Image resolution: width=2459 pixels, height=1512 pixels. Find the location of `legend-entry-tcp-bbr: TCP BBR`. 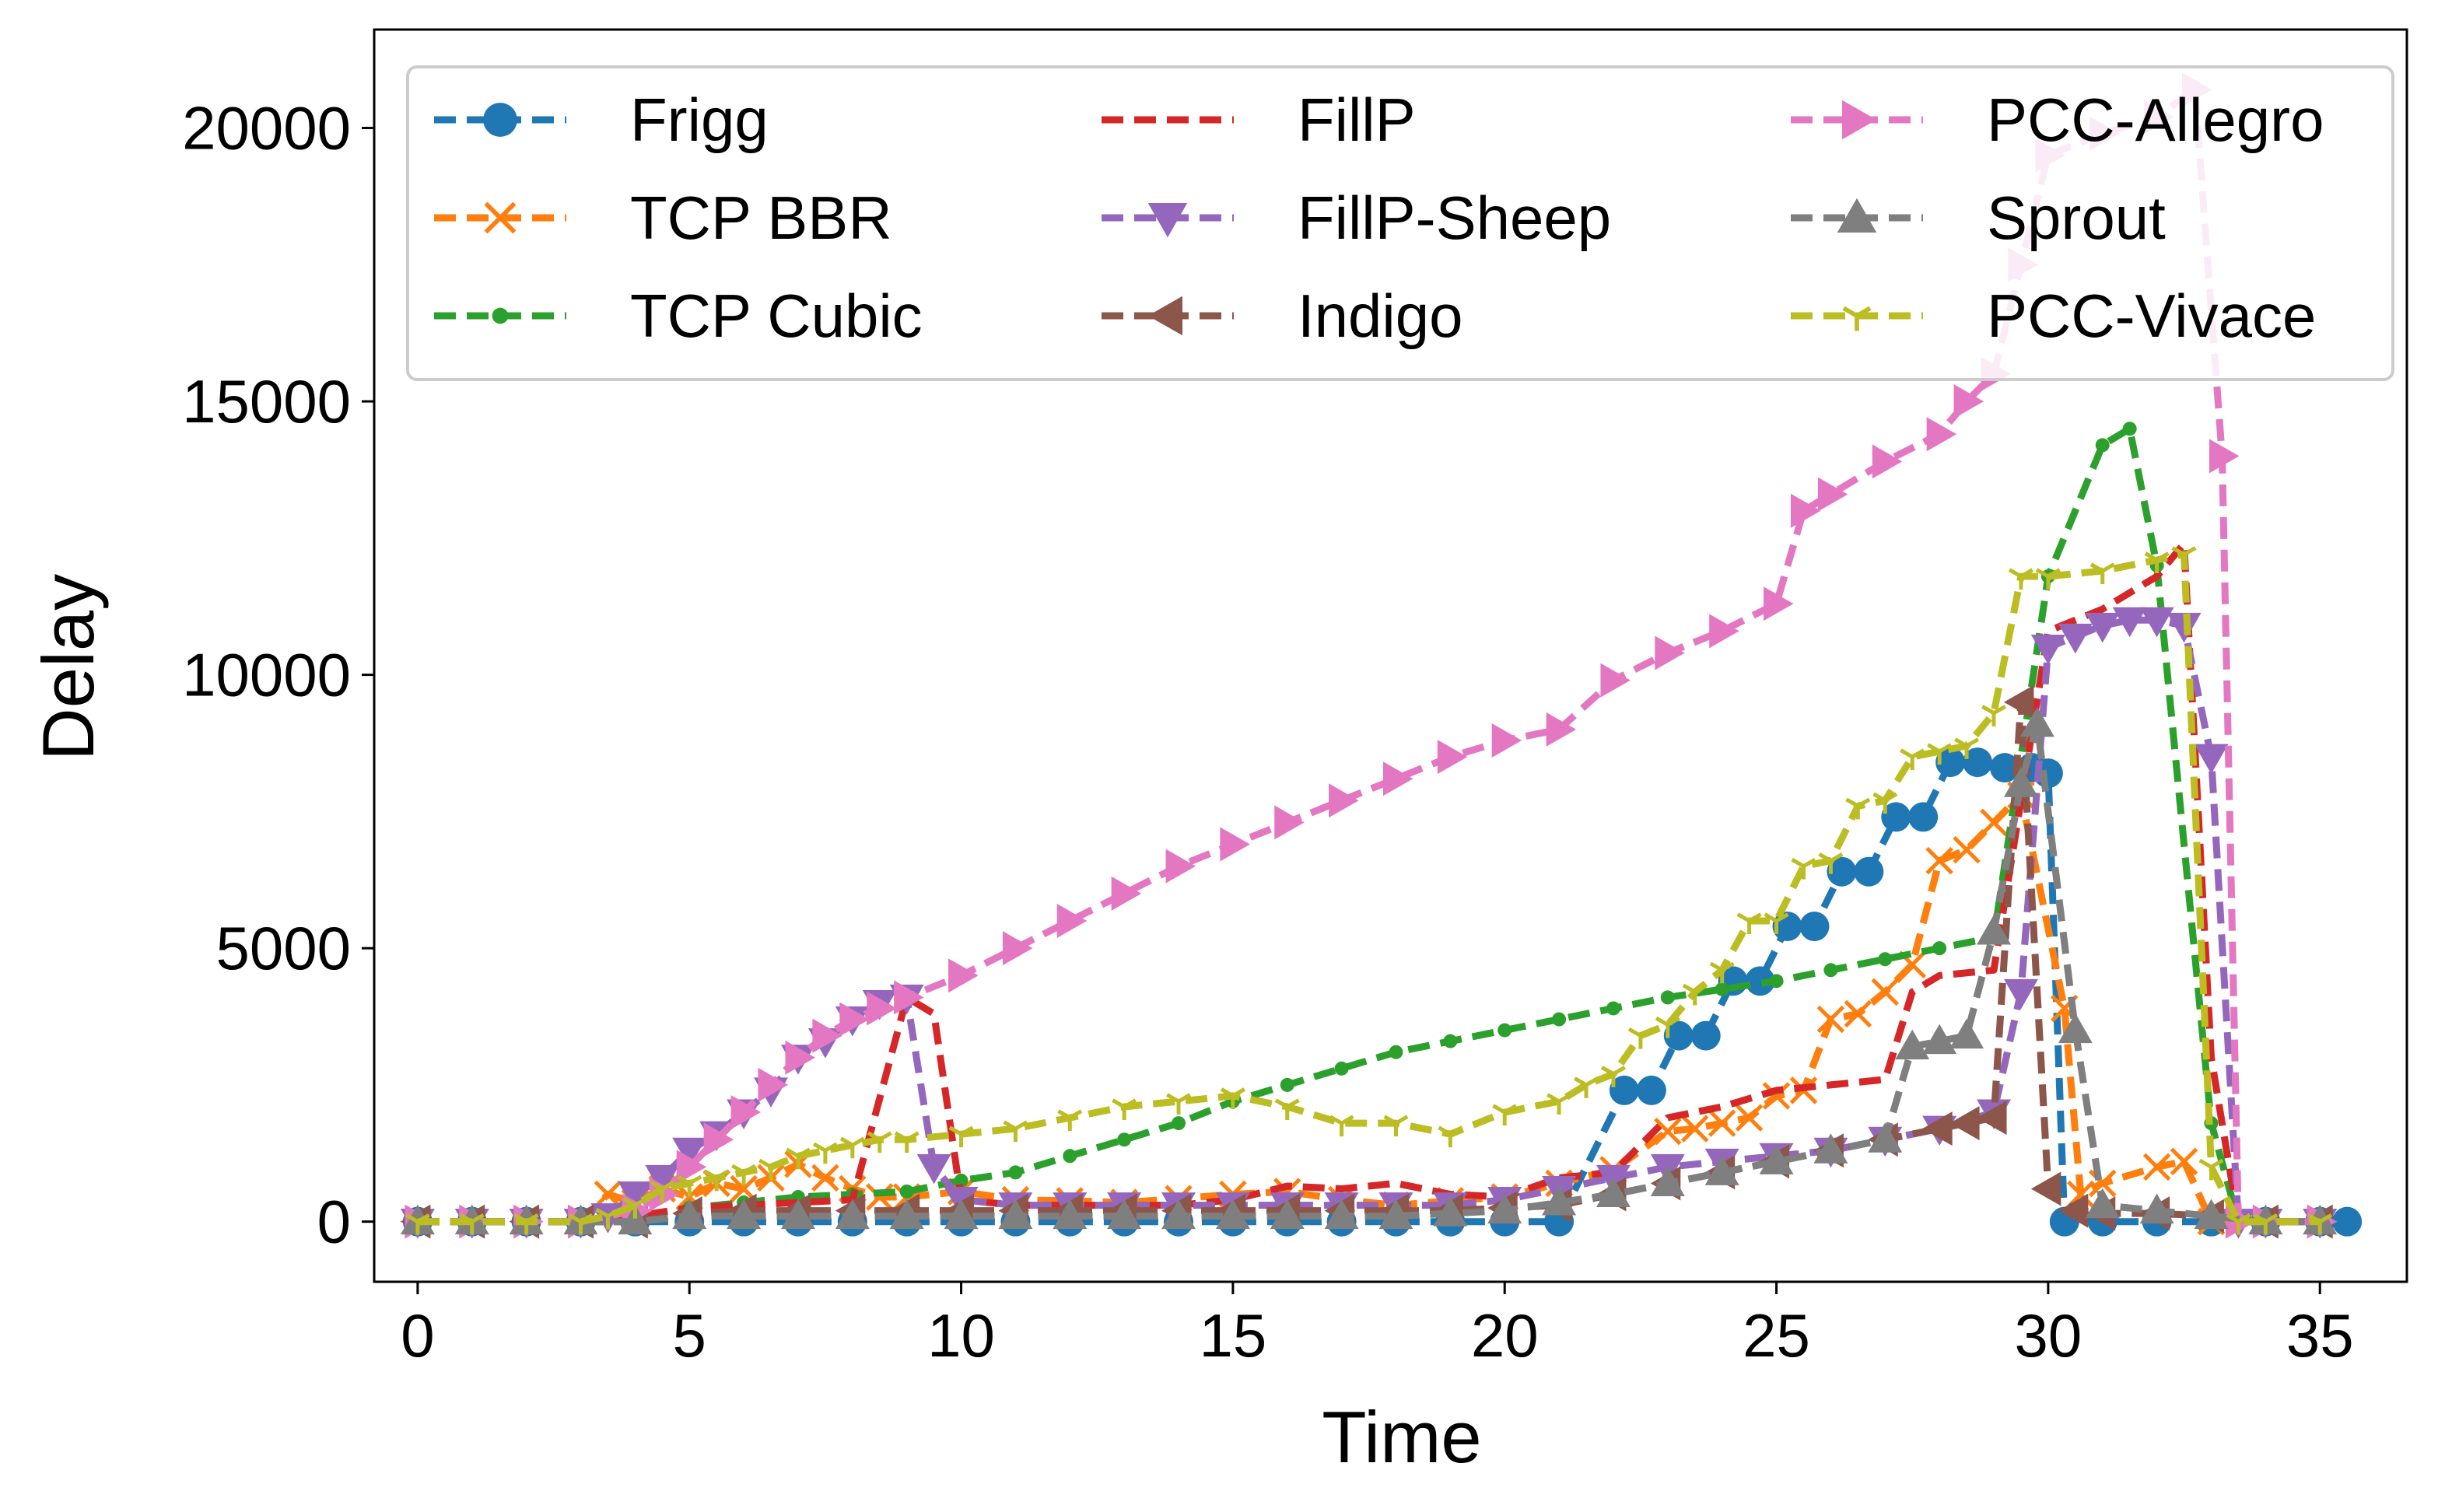

legend-entry-tcp-bbr: TCP BBR is located at coordinates (663, 218).